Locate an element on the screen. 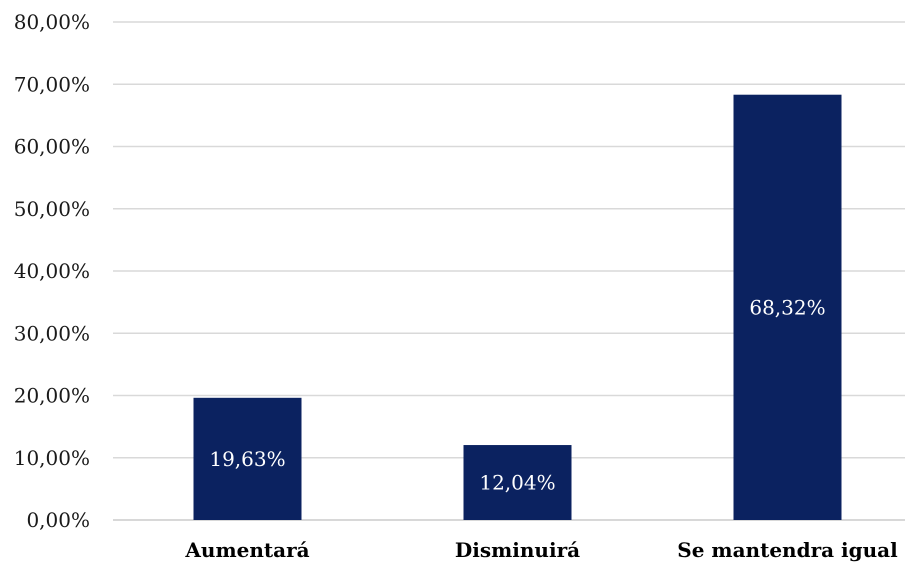 This screenshot has height=564, width=910. x-axis-category-labels: Aumentará Disminuirá Se mantendra igual is located at coordinates (541, 550).